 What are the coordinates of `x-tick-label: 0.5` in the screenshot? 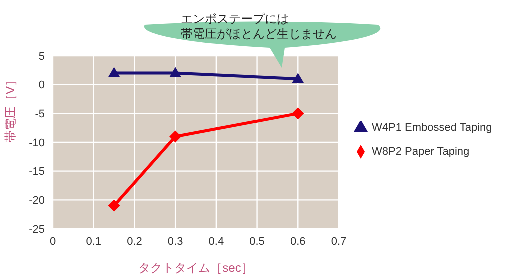 It's located at (257, 242).